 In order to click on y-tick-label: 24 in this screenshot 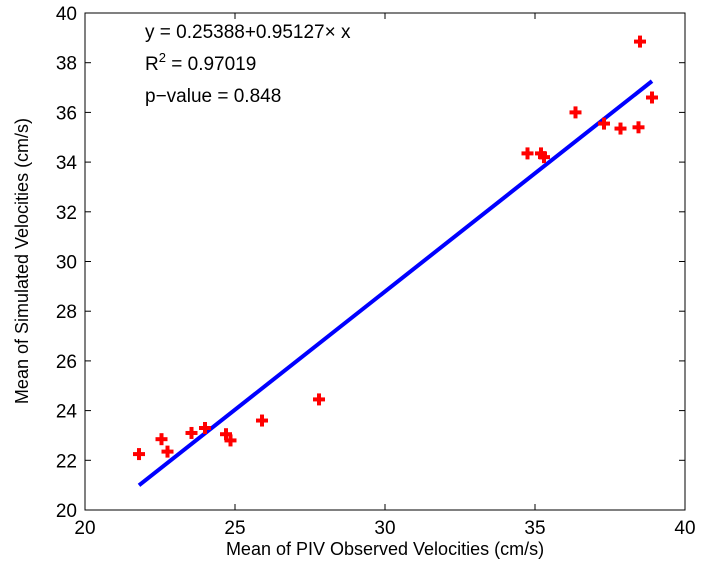, I will do `click(67, 412)`.